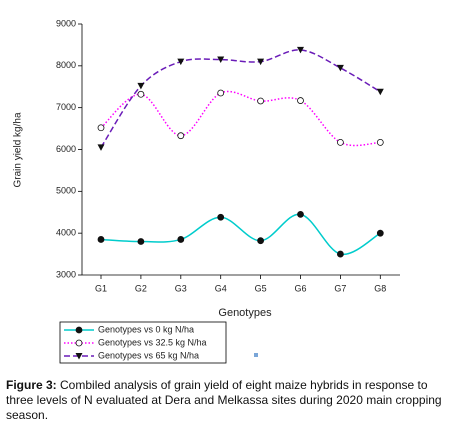  Describe the element at coordinates (340, 288) in the screenshot. I see `x-tick-label: G7` at that location.